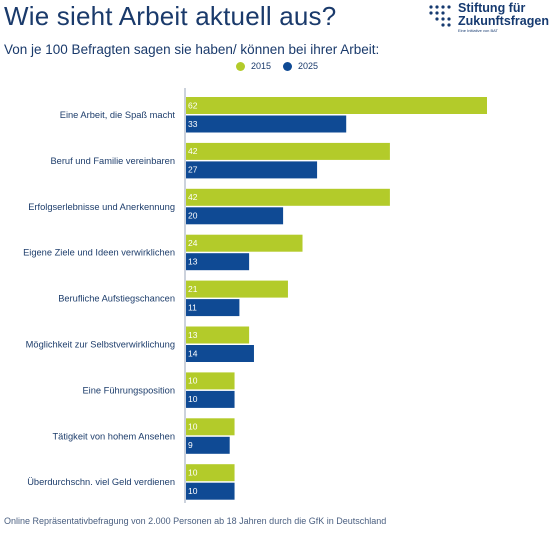 The width and height of the screenshot is (550, 535). I want to click on category-label: Eine Arbeit, die Spaß macht, so click(118, 115).